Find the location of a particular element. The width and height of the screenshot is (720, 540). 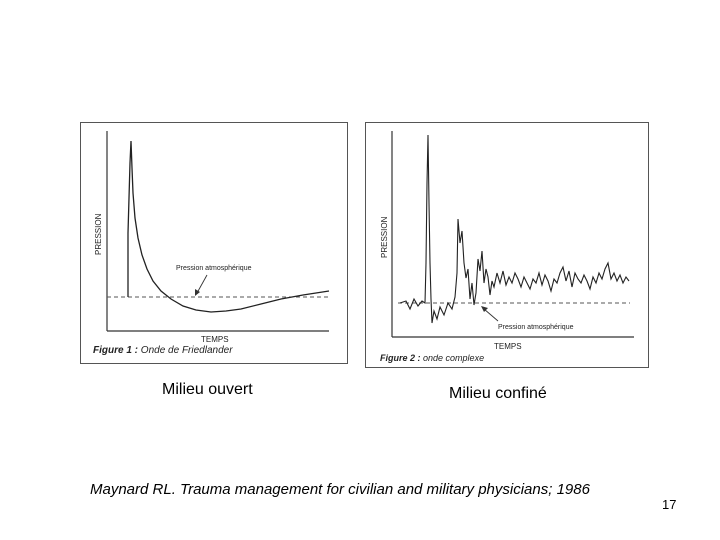

fig2-y-label: PRESSION is located at coordinates (384, 237).